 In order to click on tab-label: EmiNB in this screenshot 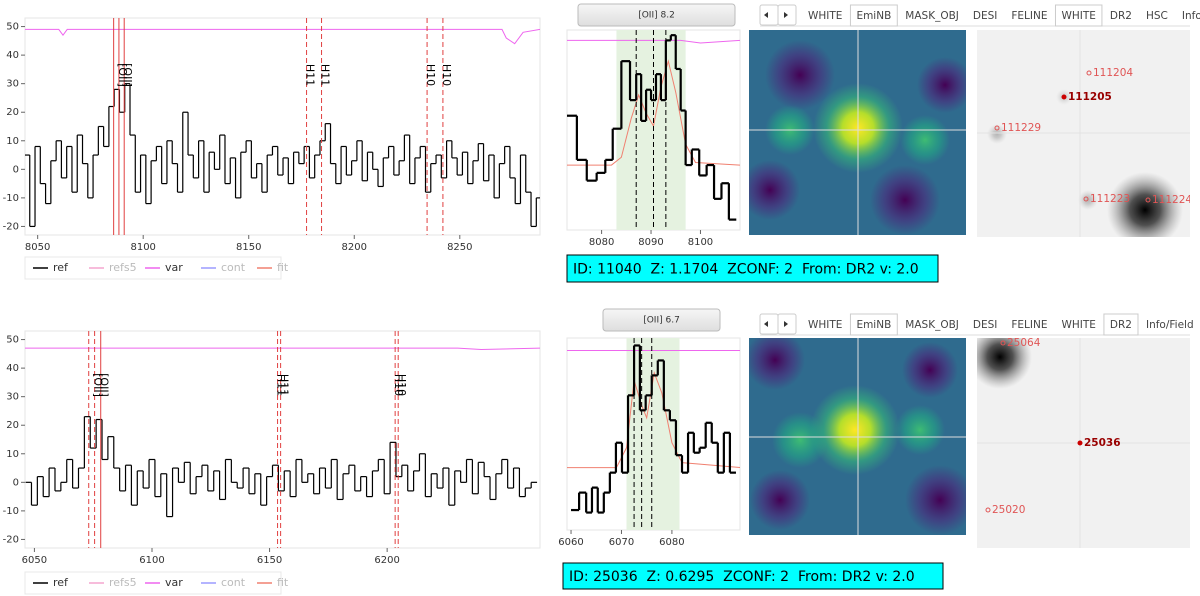, I will do `click(873, 325)`.